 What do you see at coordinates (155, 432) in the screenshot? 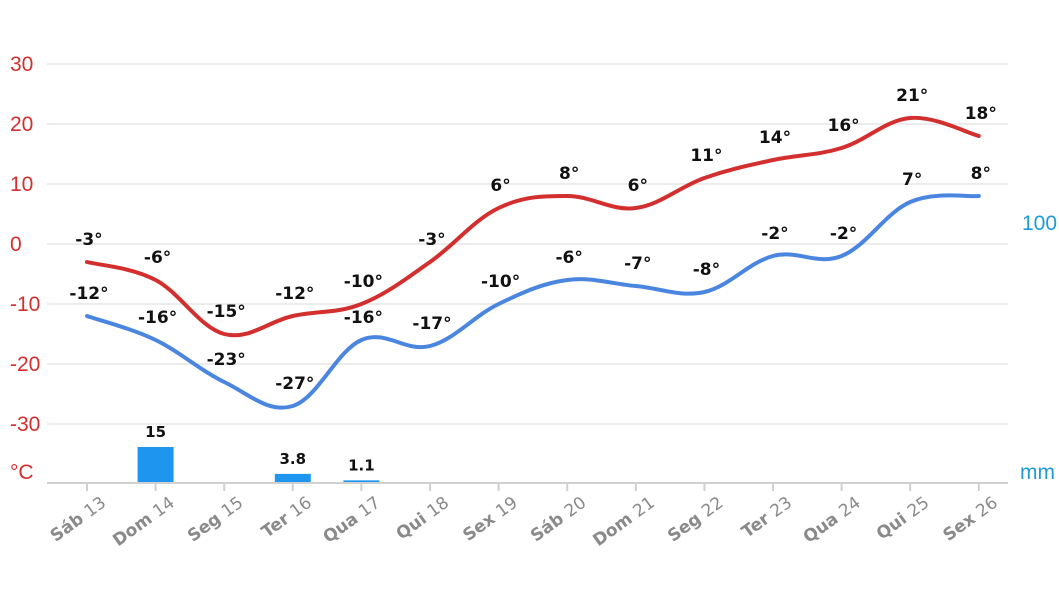
I see `precip-label: 15` at bounding box center [155, 432].